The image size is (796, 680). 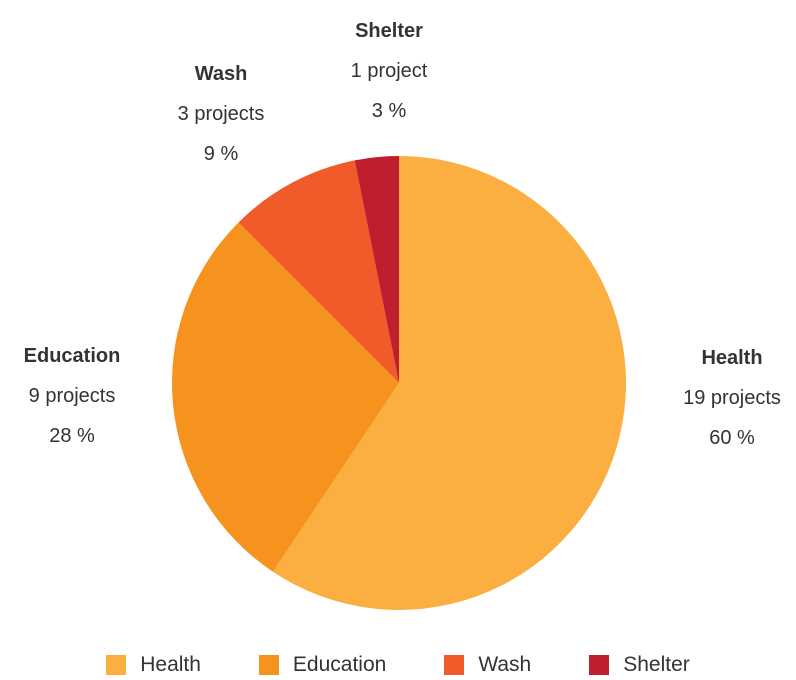 What do you see at coordinates (72, 436) in the screenshot?
I see `slice-label-percent-education: 28 %` at bounding box center [72, 436].